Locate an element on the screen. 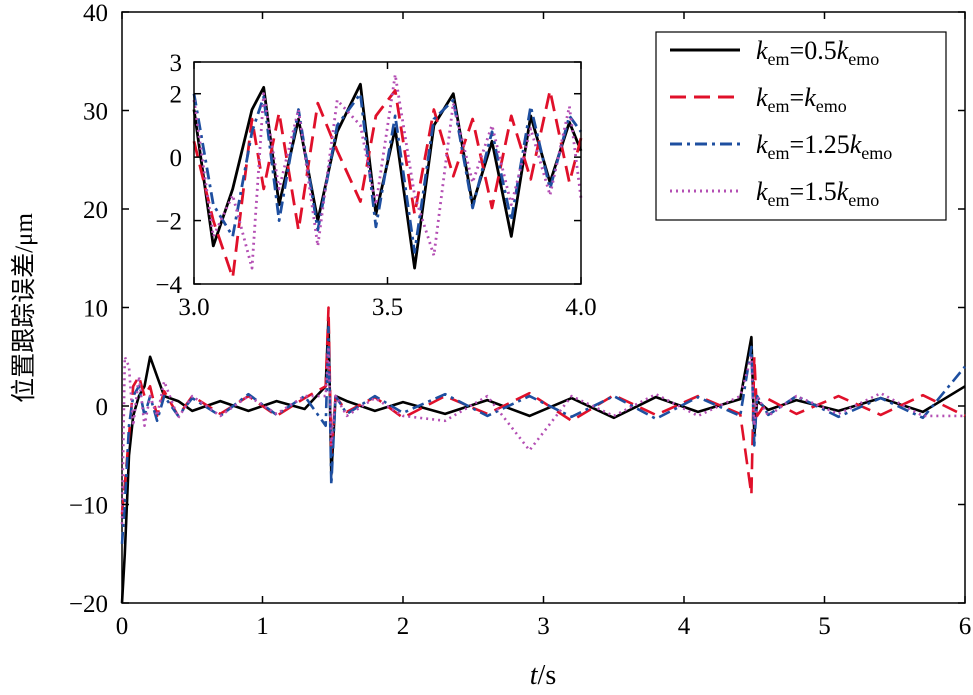 The height and width of the screenshot is (695, 973). main-x-tick-label: 6 is located at coordinates (965, 626).